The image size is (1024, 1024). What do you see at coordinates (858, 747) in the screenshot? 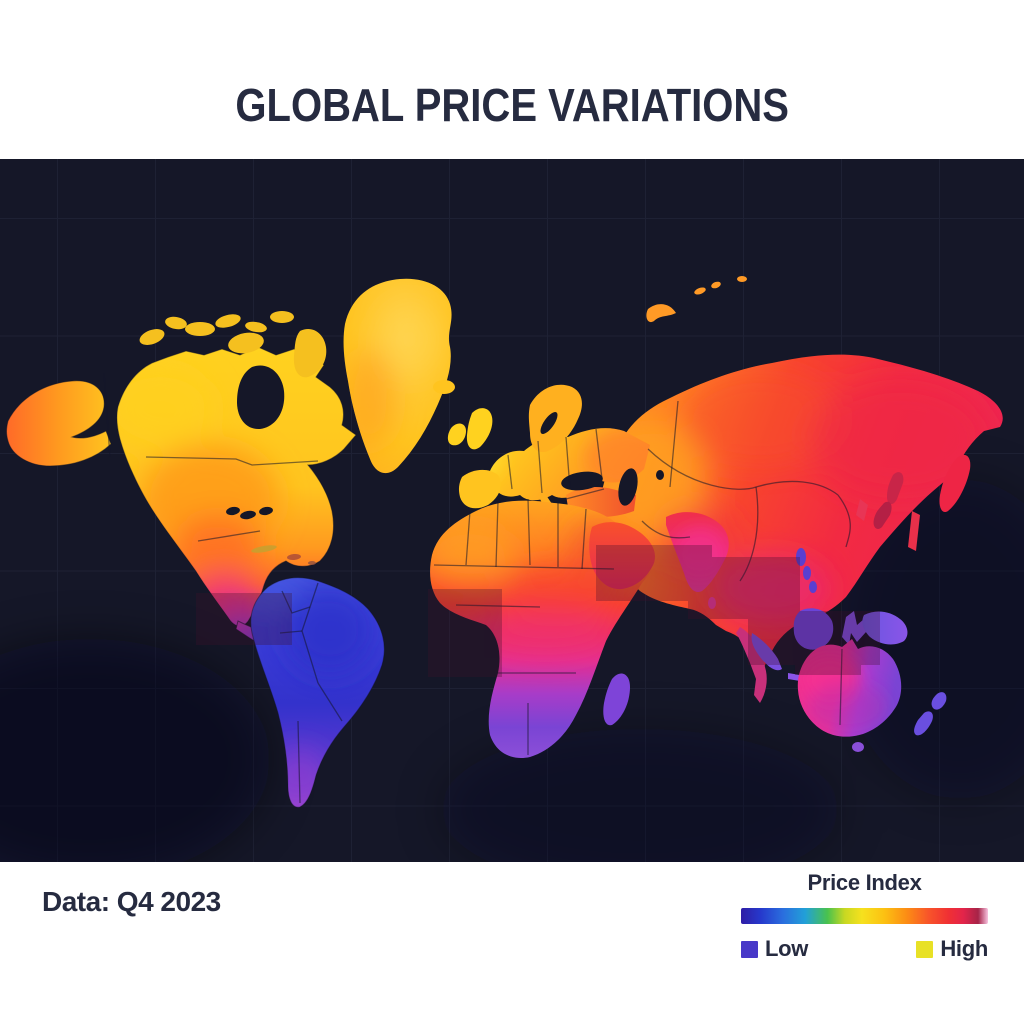
I see `region-tasmania` at bounding box center [858, 747].